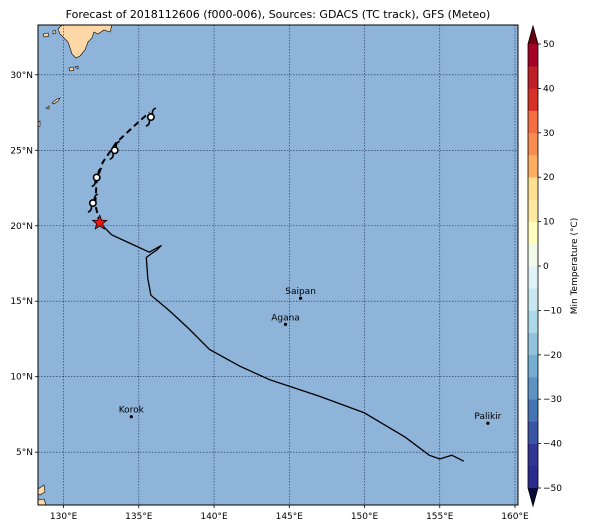 The height and width of the screenshot is (529, 592). Describe the element at coordinates (21, 76) in the screenshot. I see `lat-tick-label: 30°N` at that location.